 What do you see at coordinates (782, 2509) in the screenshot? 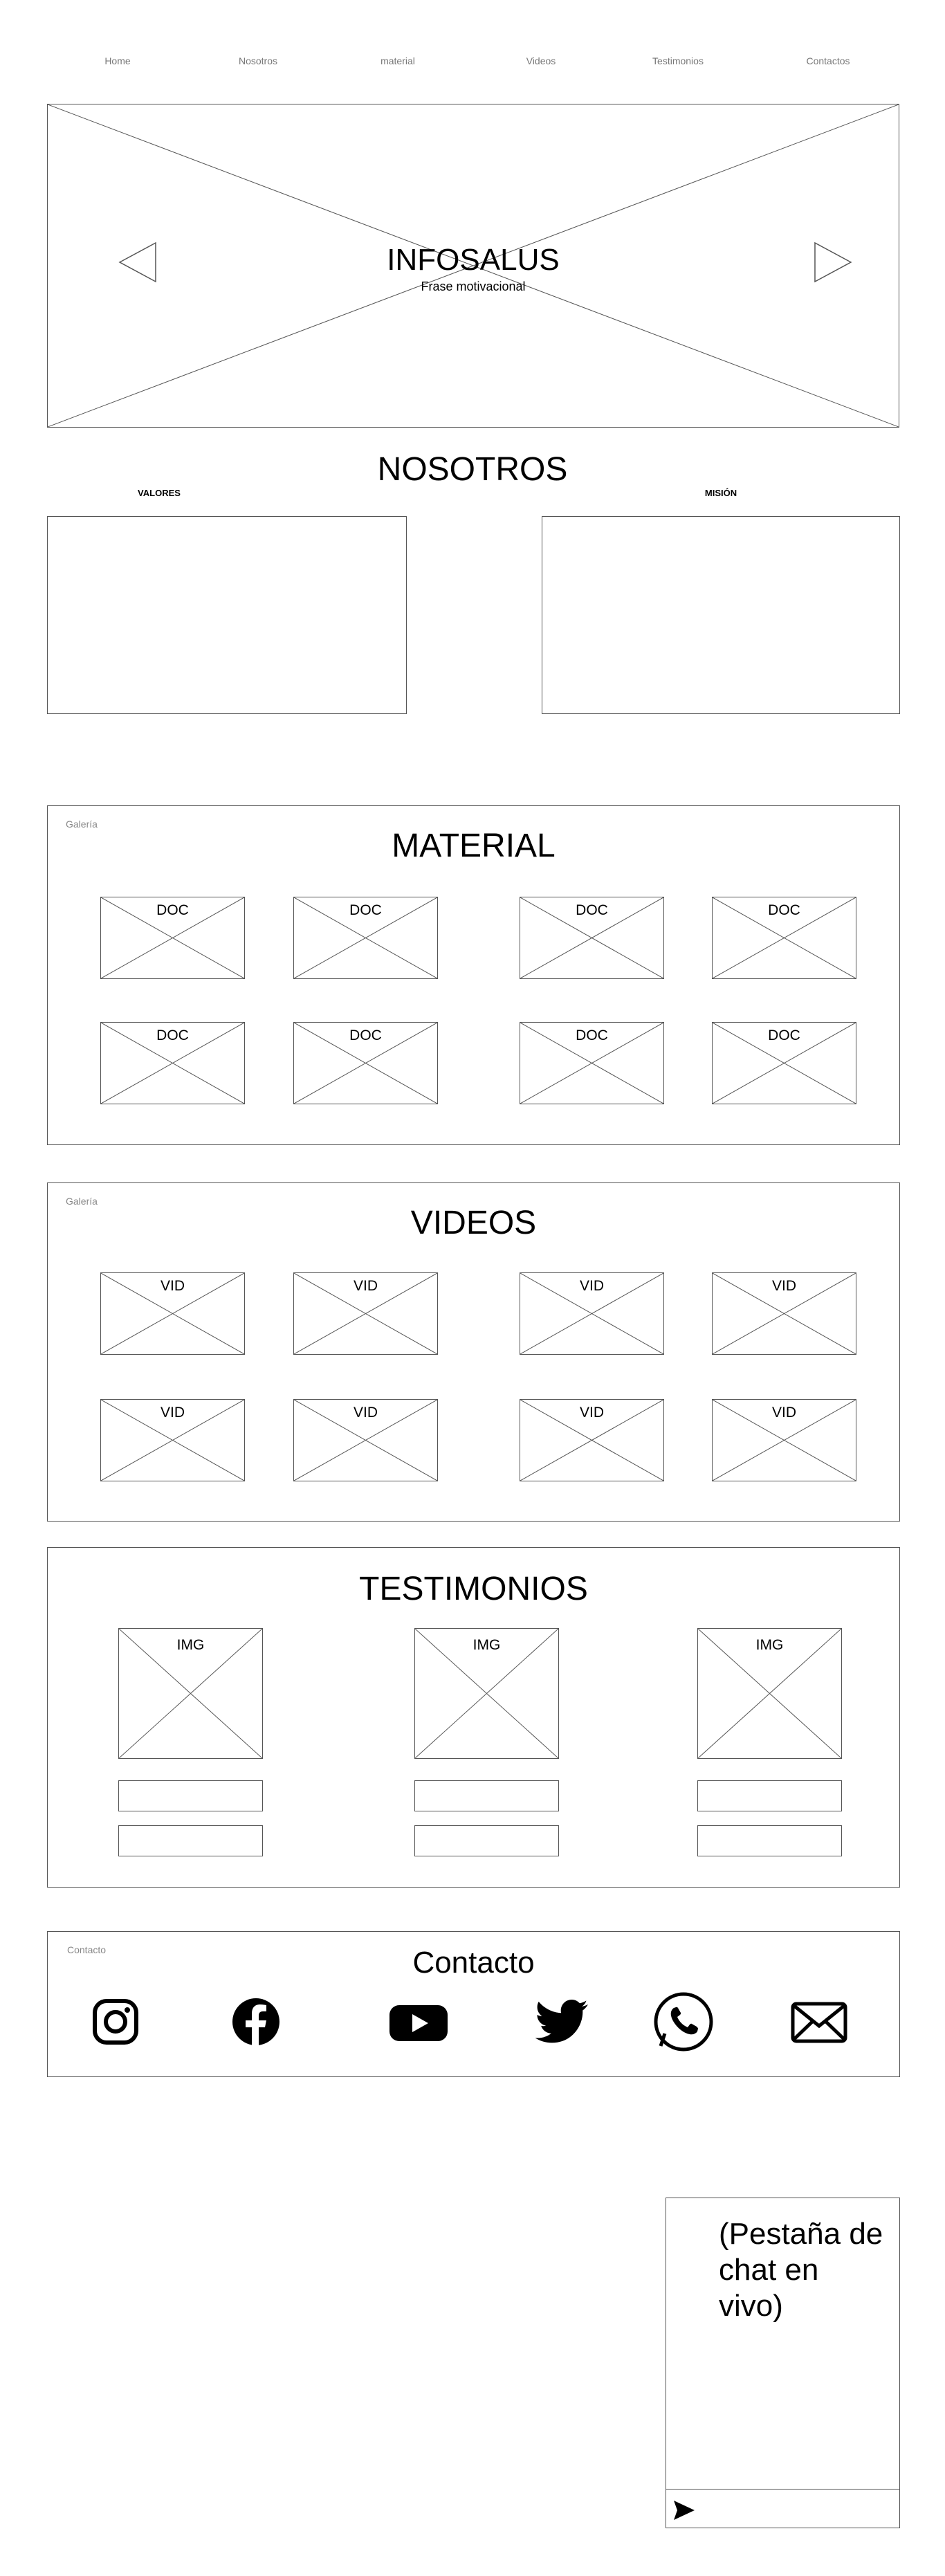
I see `chat-input` at bounding box center [782, 2509].